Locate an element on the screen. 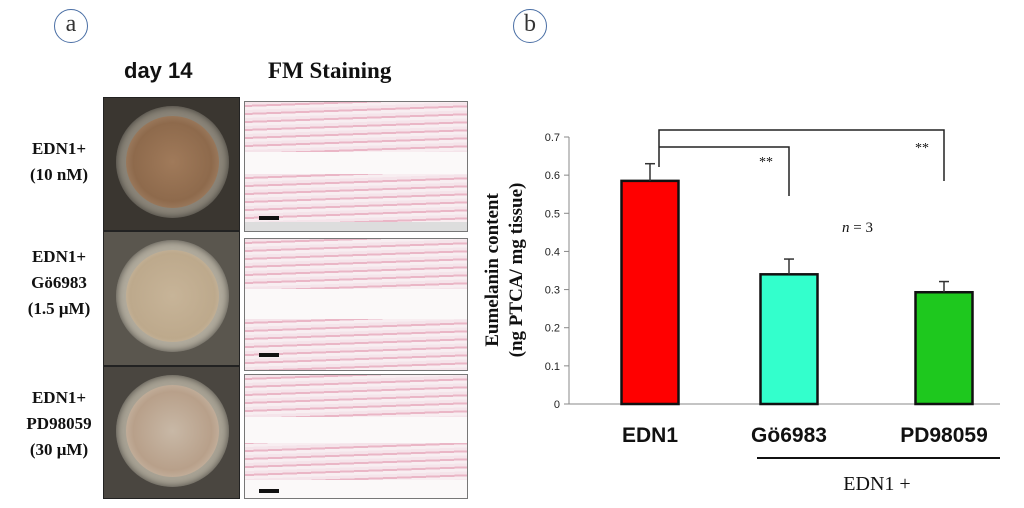 The image size is (1024, 508). row2-line2: Gö6983 is located at coordinates (59, 282).